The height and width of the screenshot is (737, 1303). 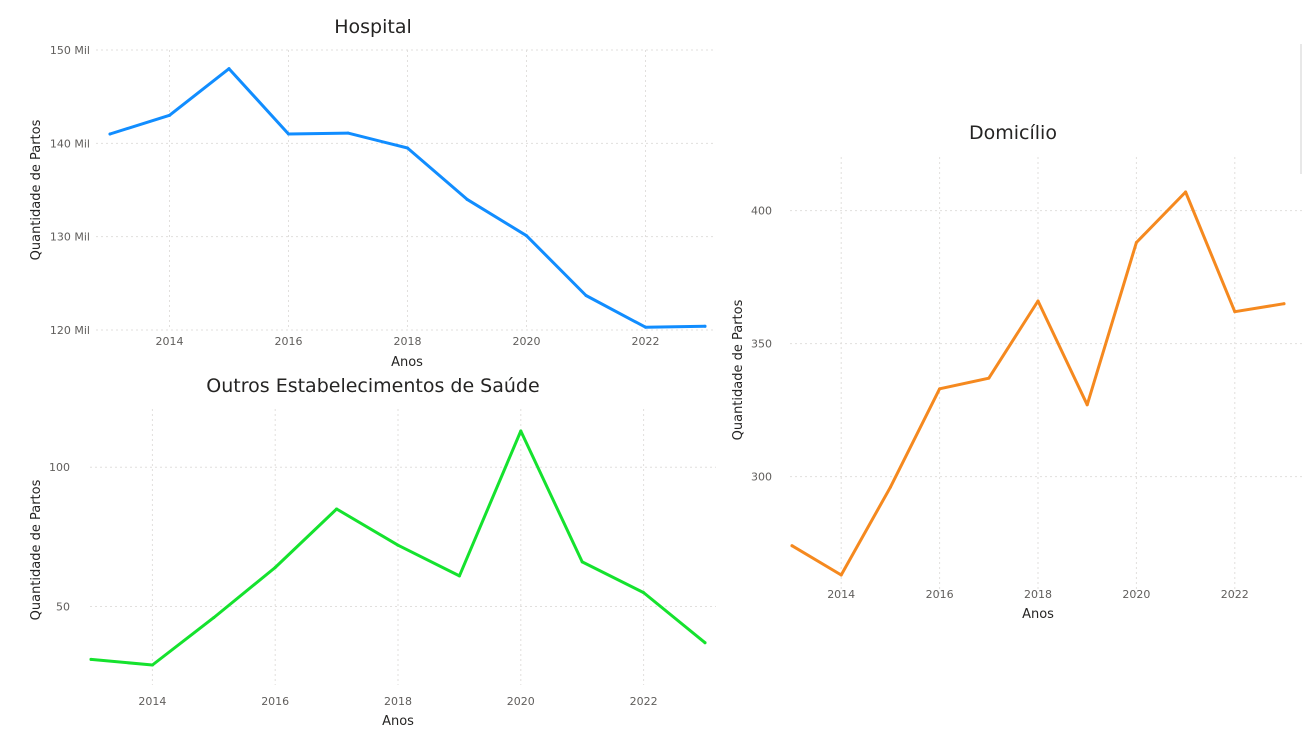 I want to click on scrollbar, so click(x=1301, y=109).